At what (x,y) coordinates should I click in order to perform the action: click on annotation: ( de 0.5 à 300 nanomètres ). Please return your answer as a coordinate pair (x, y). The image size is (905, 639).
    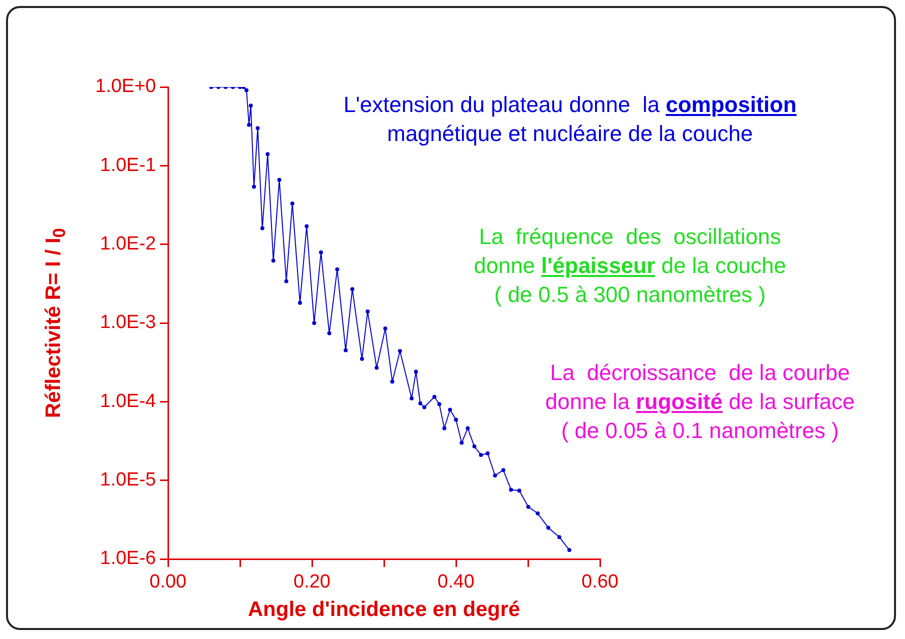
    Looking at the image, I should click on (630, 294).